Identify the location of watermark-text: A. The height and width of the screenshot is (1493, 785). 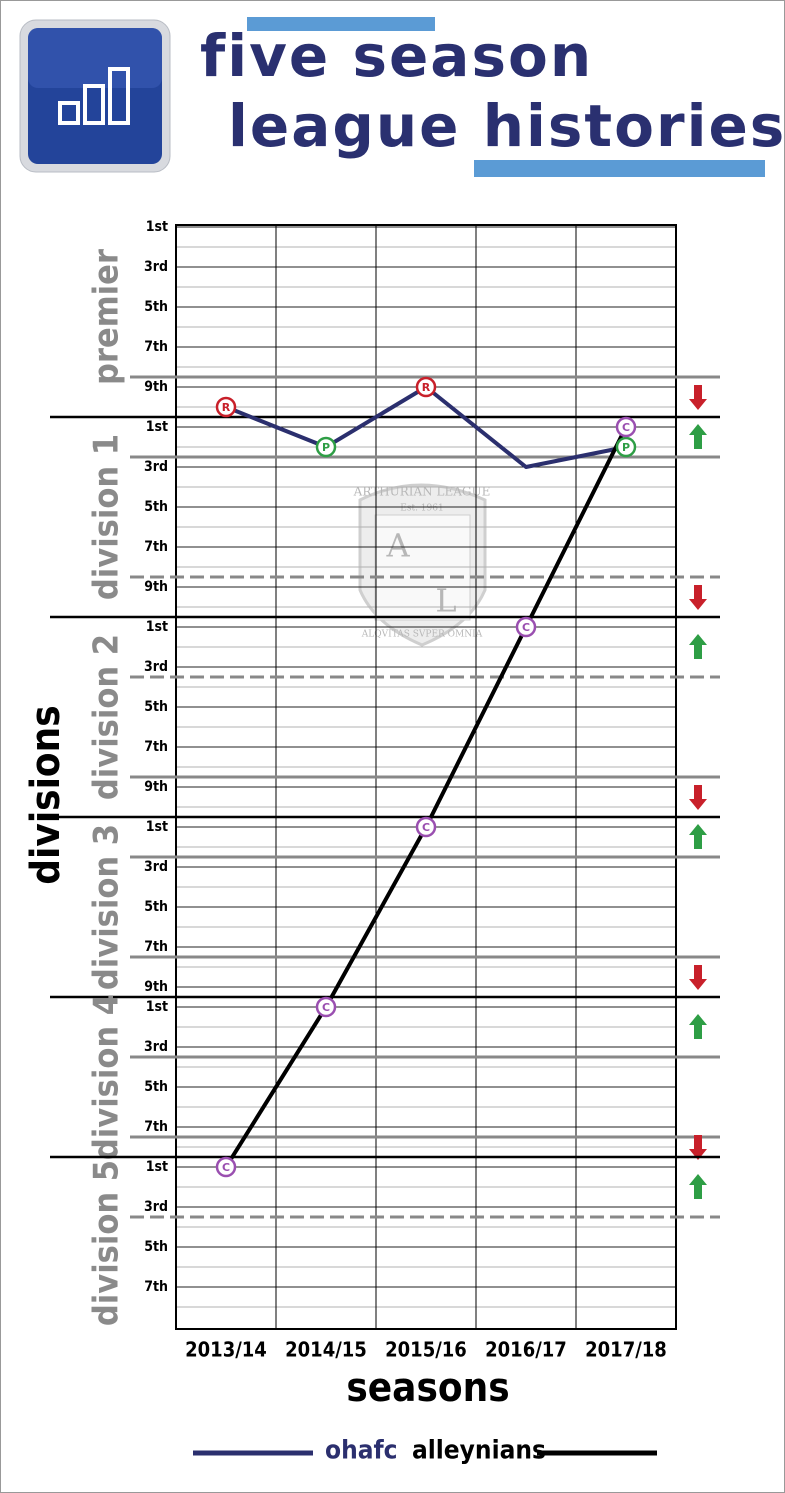
(397, 546).